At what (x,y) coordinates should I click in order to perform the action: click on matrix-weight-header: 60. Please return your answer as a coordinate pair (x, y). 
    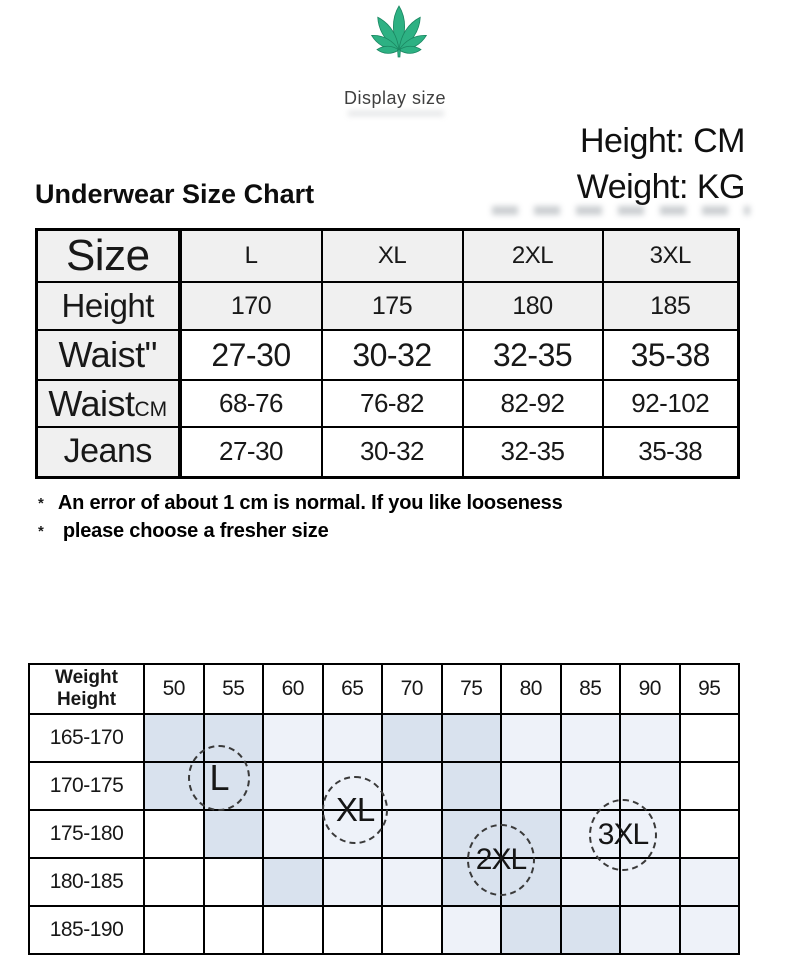
    Looking at the image, I should click on (293, 689).